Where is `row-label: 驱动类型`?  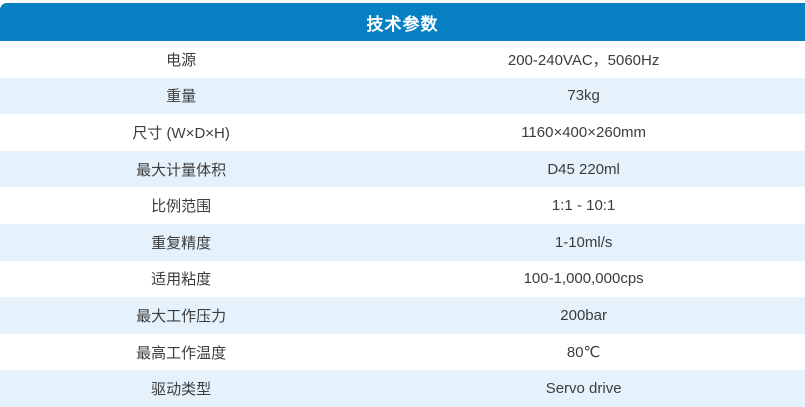
row-label: 驱动类型 is located at coordinates (181, 390).